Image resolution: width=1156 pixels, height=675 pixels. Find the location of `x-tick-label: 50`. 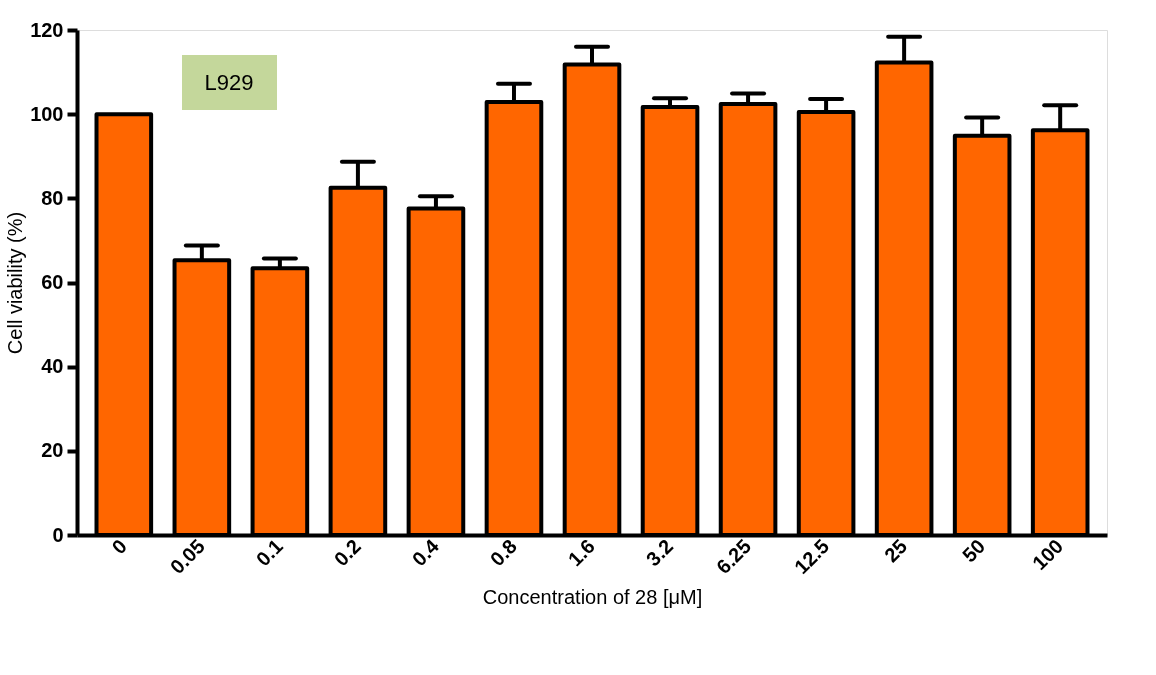

x-tick-label: 50 is located at coordinates (973, 551).